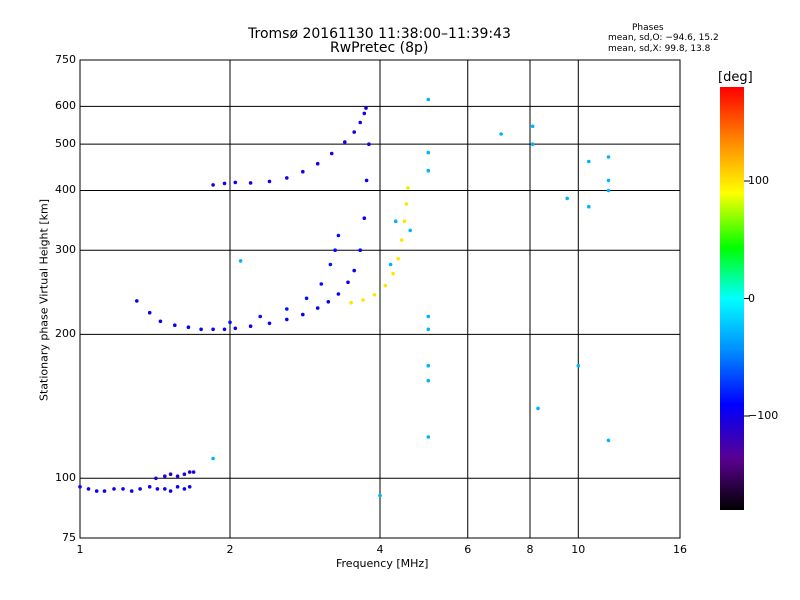 This screenshot has width=800, height=600. What do you see at coordinates (65, 478) in the screenshot?
I see `y-tick-label: 100` at bounding box center [65, 478].